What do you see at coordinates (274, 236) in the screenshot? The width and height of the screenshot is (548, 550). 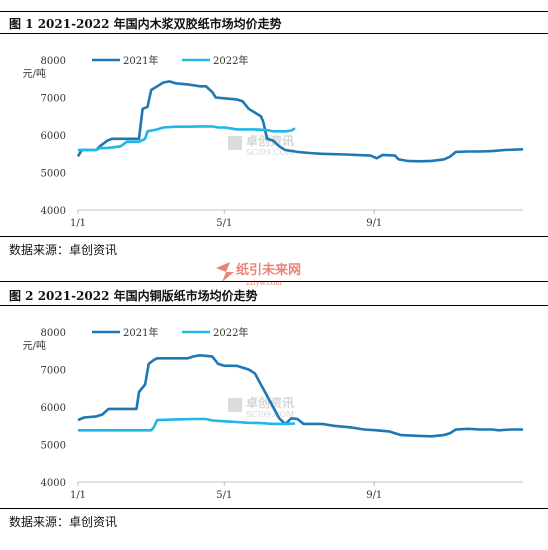 I see `chart1-bottom-rule` at bounding box center [274, 236].